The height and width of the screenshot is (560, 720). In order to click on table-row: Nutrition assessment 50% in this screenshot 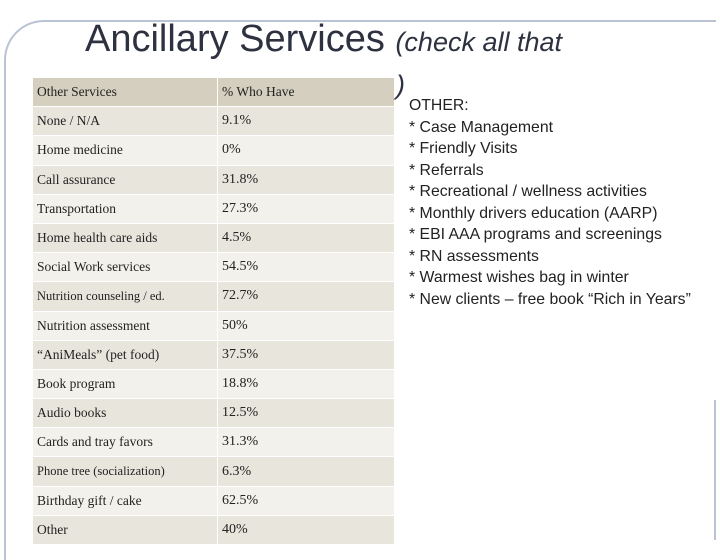, I will do `click(214, 326)`.